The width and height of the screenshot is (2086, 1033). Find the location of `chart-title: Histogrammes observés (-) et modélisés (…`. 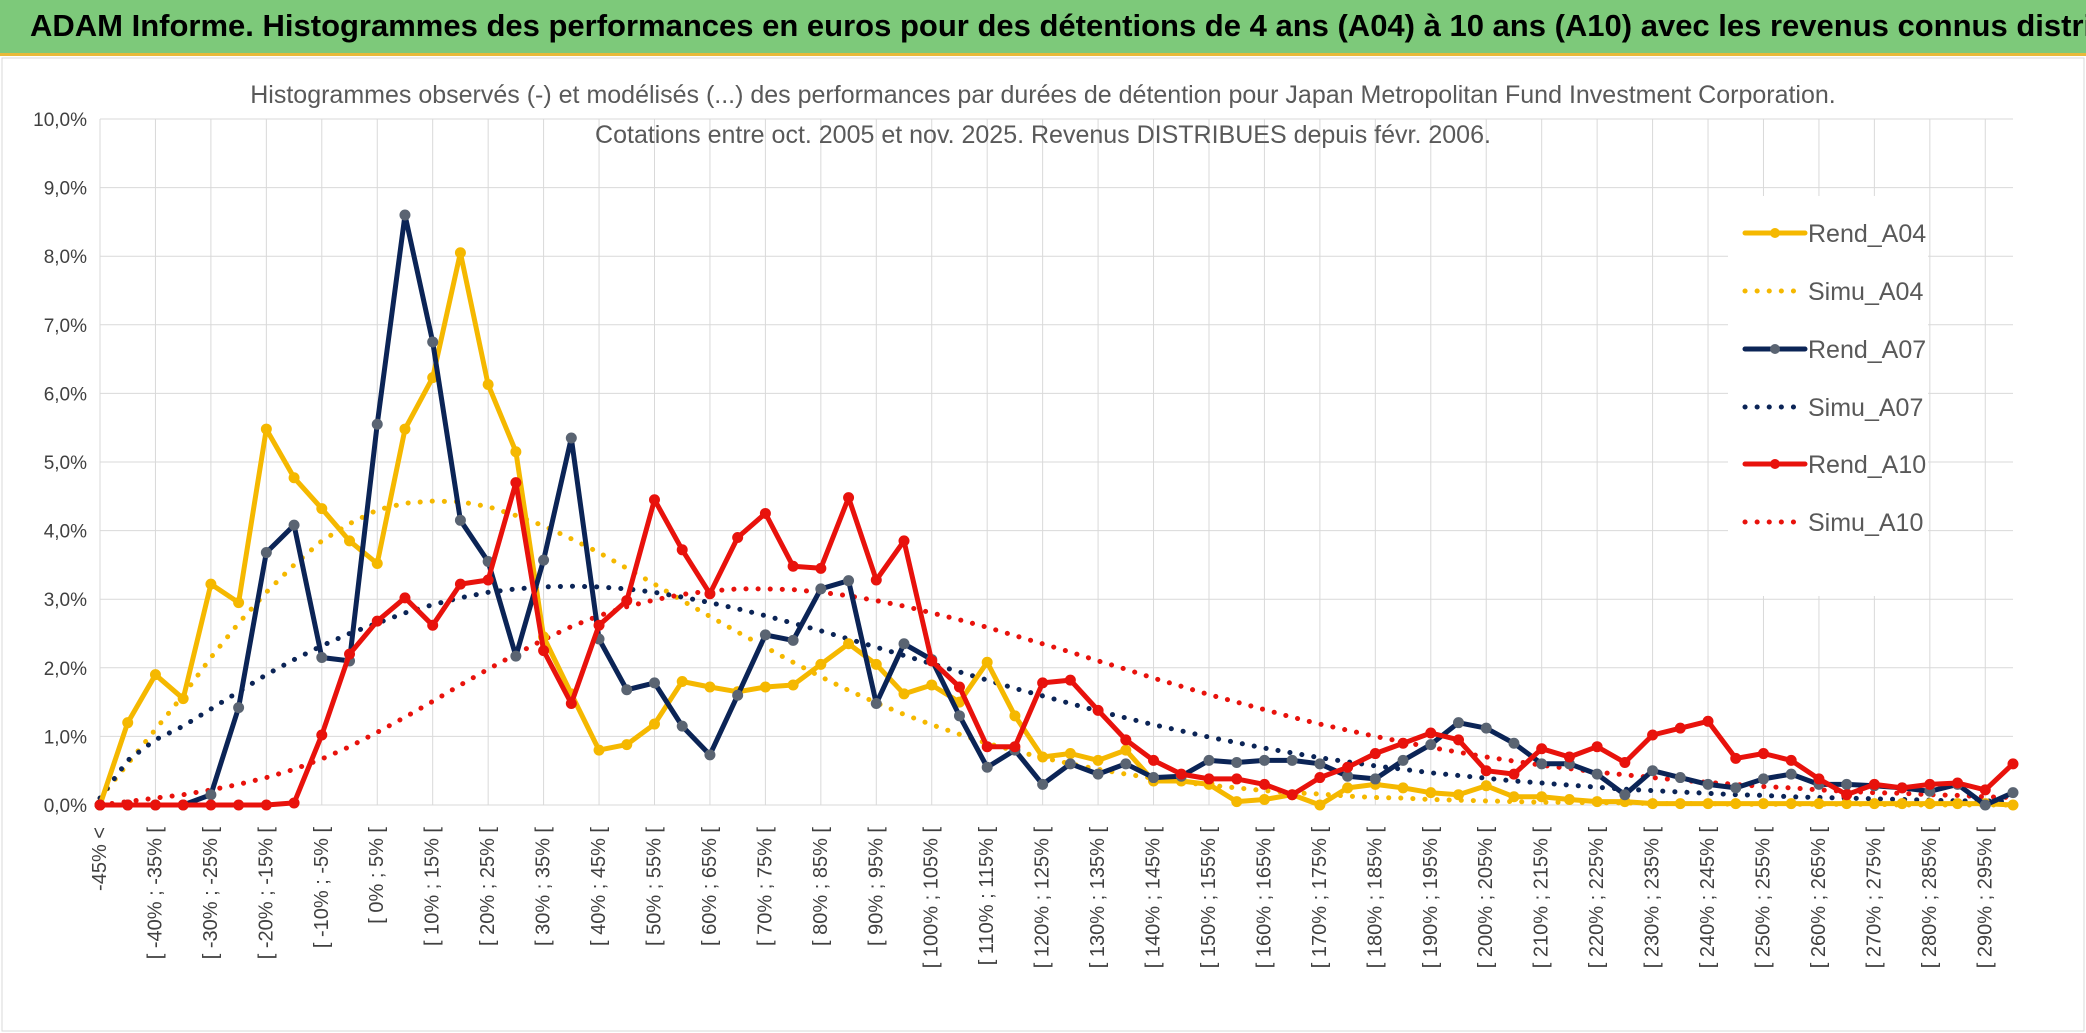

chart-title: Histogrammes observés (-) et modélisés (… is located at coordinates (1043, 115).